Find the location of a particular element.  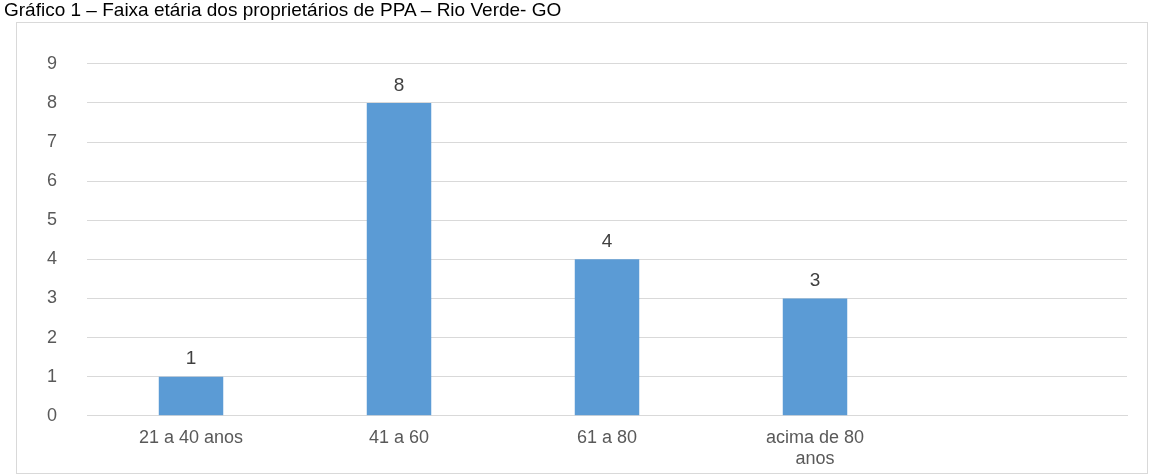

y-tick-label: 0 is located at coordinates (52, 414).